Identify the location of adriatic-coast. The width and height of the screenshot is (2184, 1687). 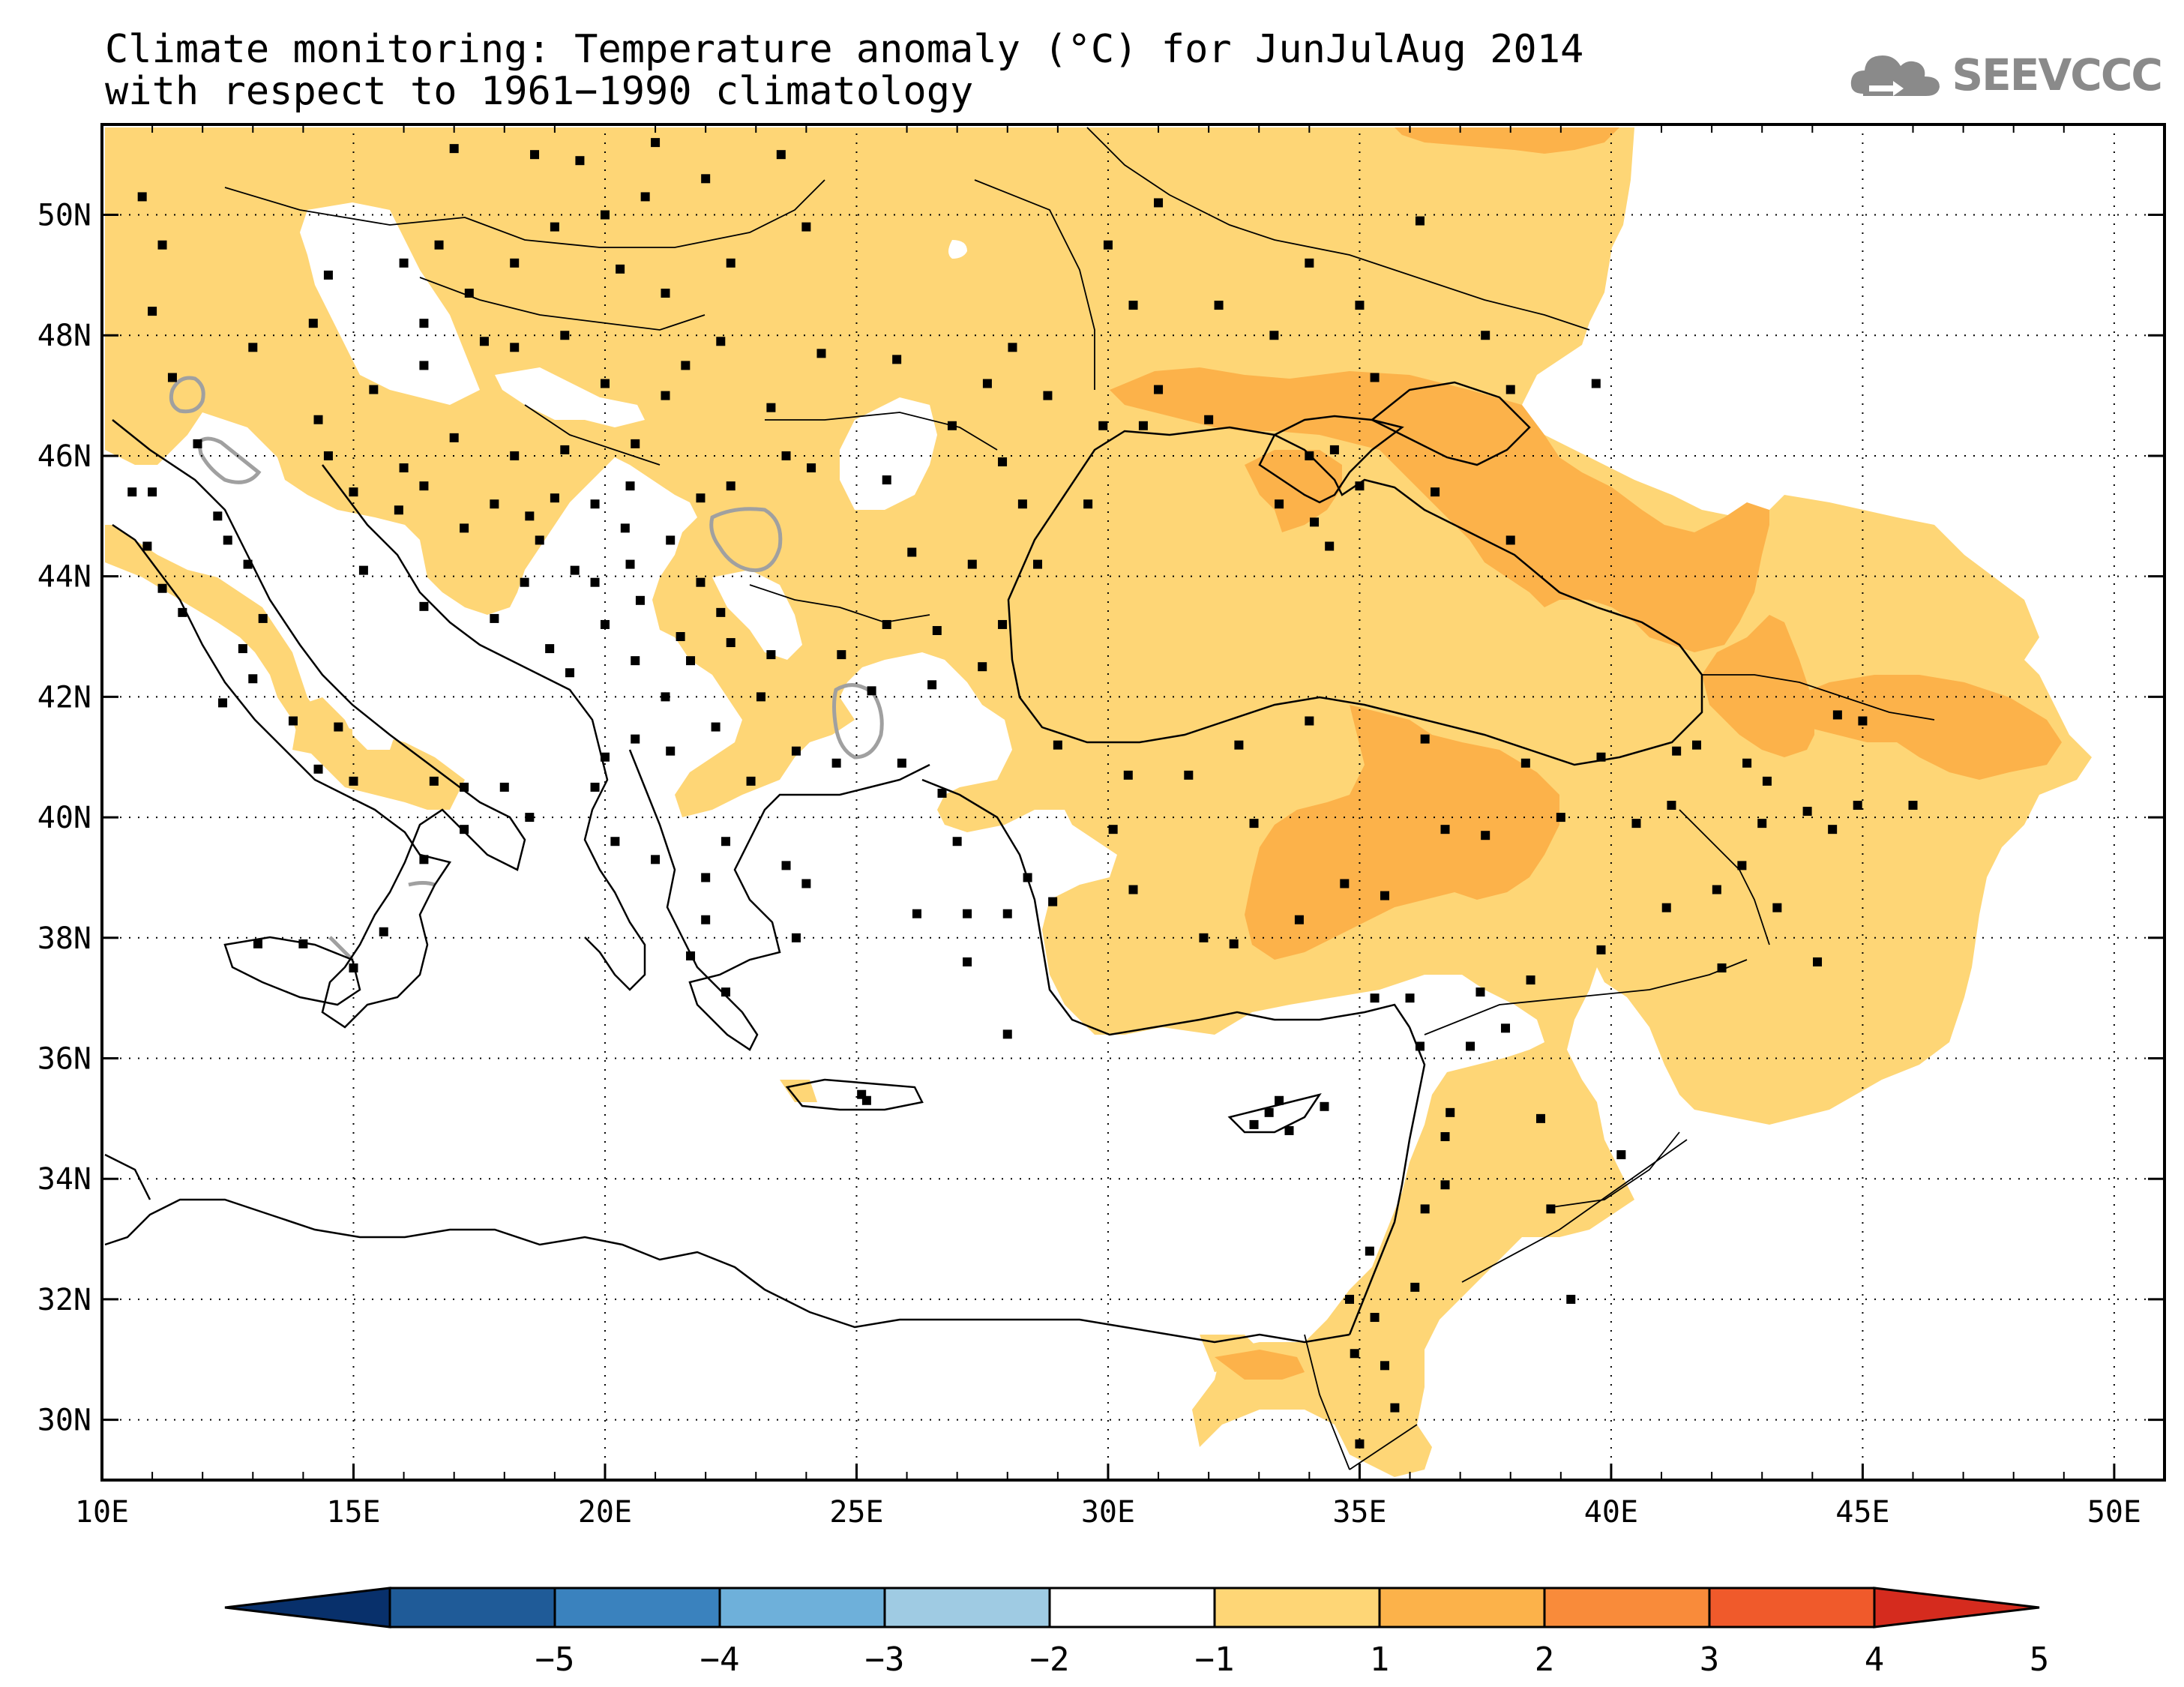
(484, 727).